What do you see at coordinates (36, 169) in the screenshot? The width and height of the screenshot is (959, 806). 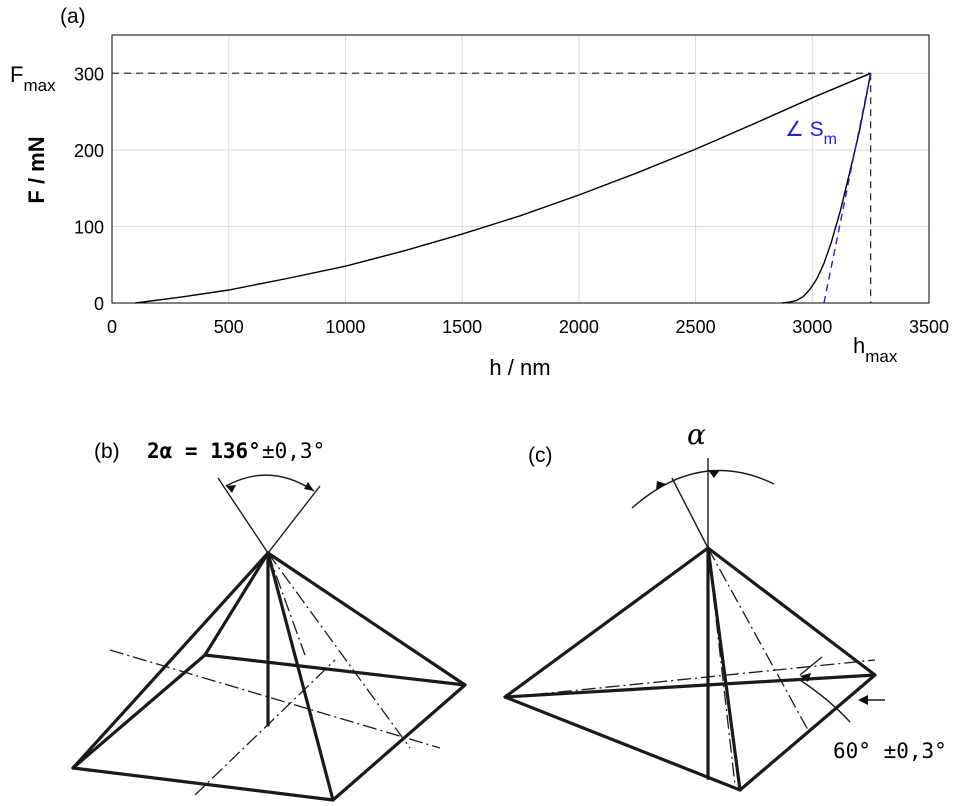 I see `y-axis-label: F / mN` at bounding box center [36, 169].